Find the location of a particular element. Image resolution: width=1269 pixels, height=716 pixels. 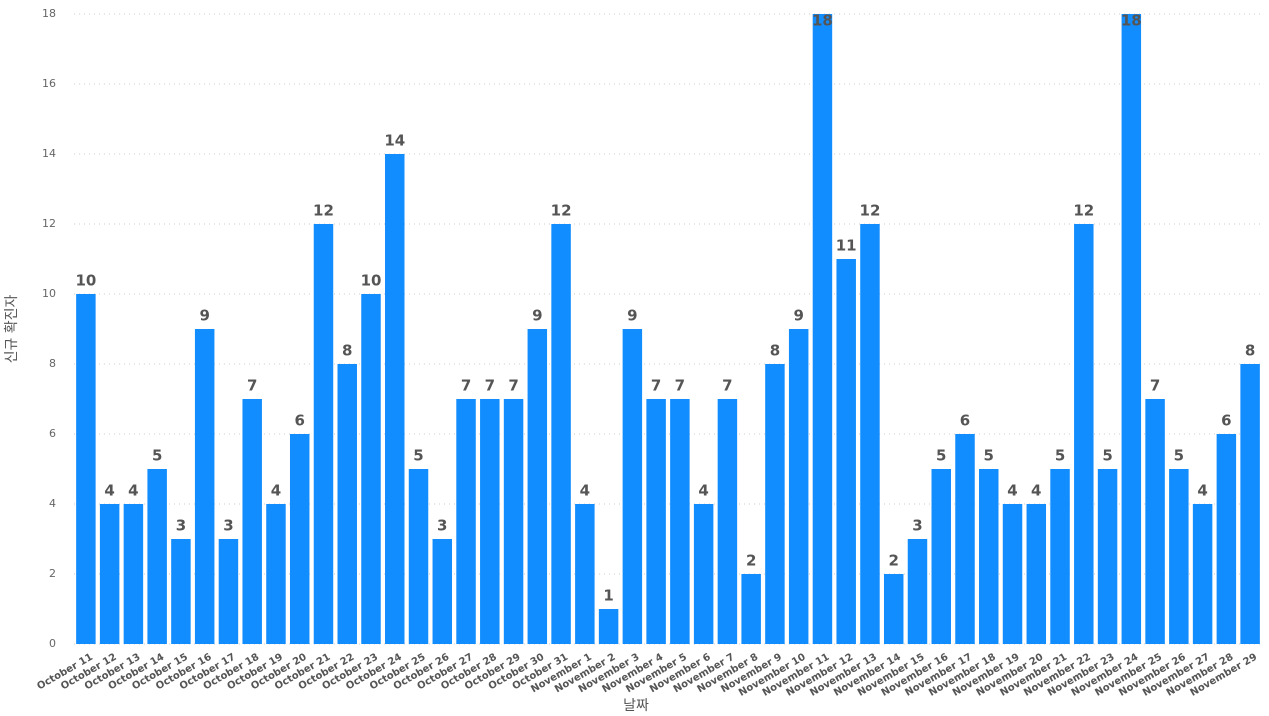

y-tick-label: 18 is located at coordinates (49, 13).